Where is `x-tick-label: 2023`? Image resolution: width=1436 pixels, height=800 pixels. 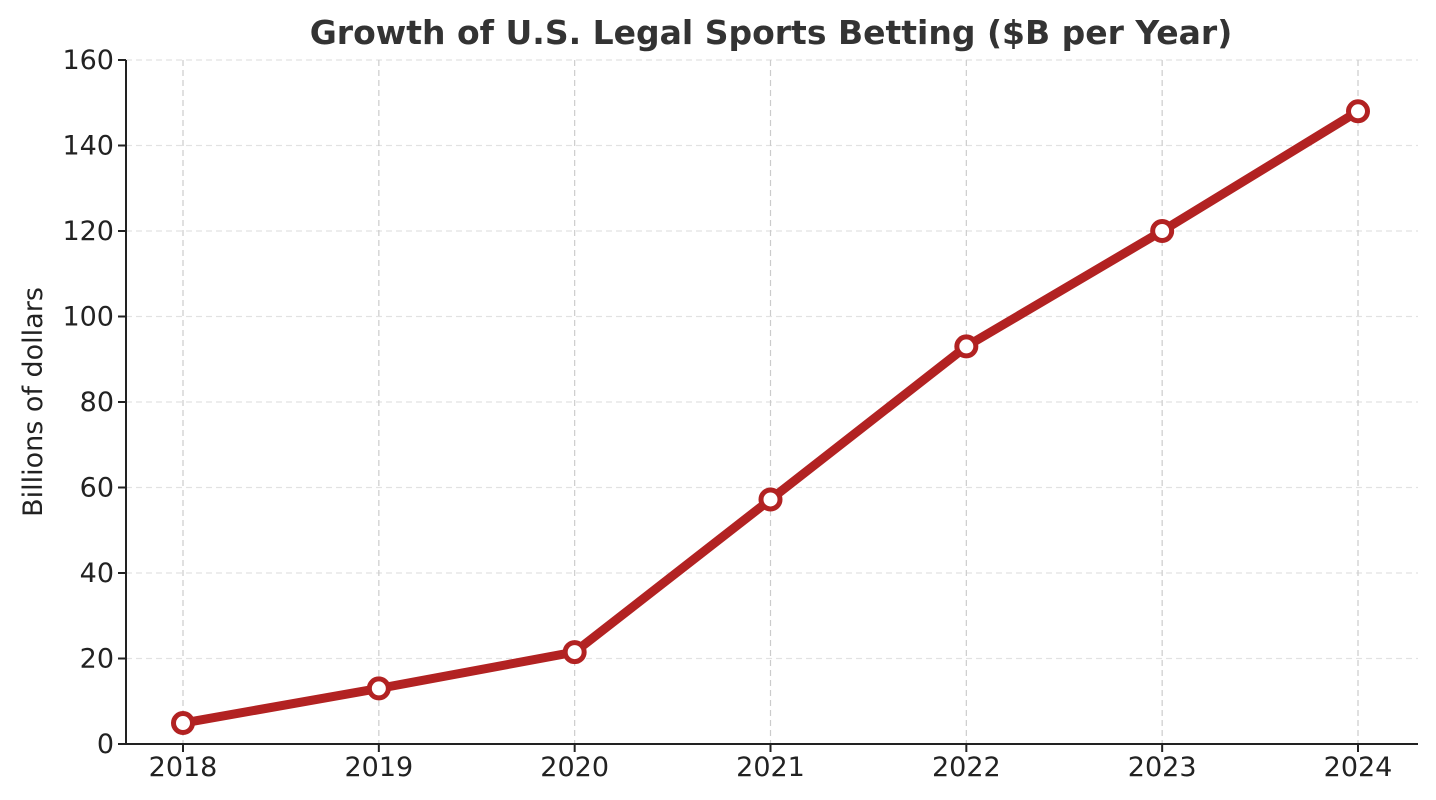
x-tick-label: 2023 is located at coordinates (1162, 767).